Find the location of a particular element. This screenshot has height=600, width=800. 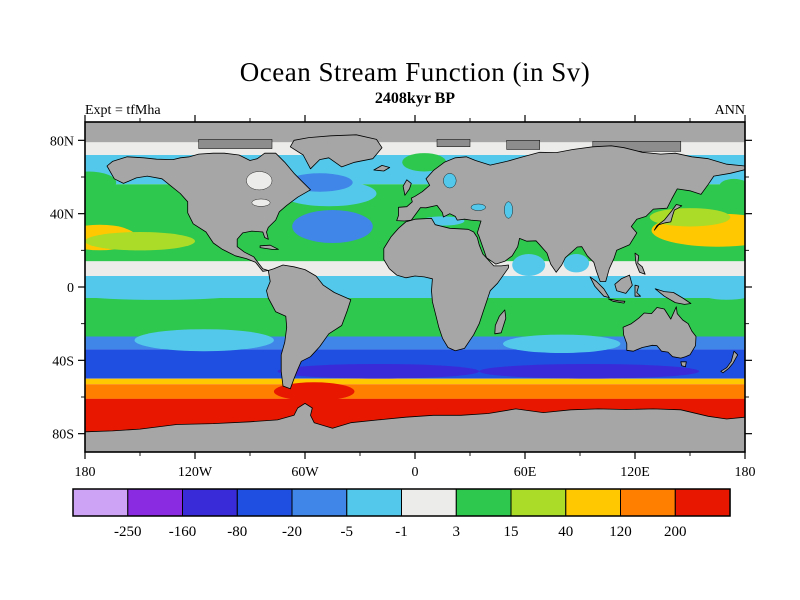

inland-sea-baltic-sea is located at coordinates (450, 181).